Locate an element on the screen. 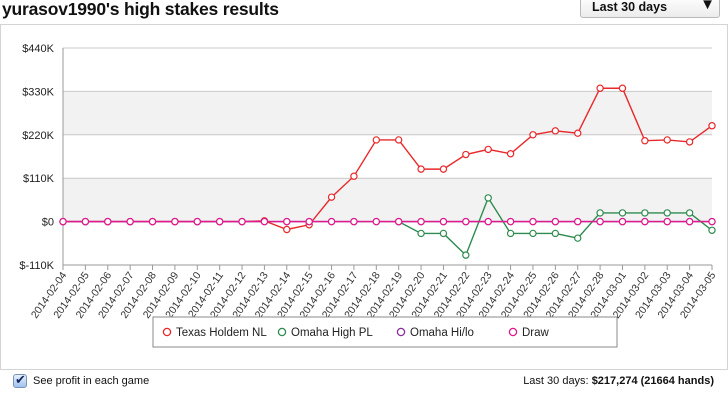 This screenshot has height=400, width=728. y-tick-label: $440K is located at coordinates (38, 49).